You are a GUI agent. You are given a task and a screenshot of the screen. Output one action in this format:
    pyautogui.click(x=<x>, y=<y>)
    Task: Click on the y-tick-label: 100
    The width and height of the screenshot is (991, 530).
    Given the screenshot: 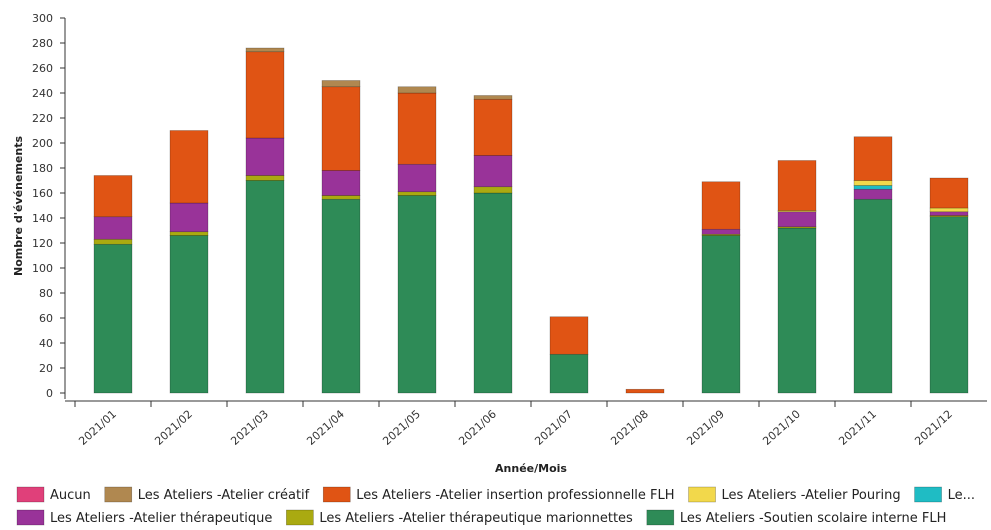 What is the action you would take?
    pyautogui.click(x=42, y=268)
    